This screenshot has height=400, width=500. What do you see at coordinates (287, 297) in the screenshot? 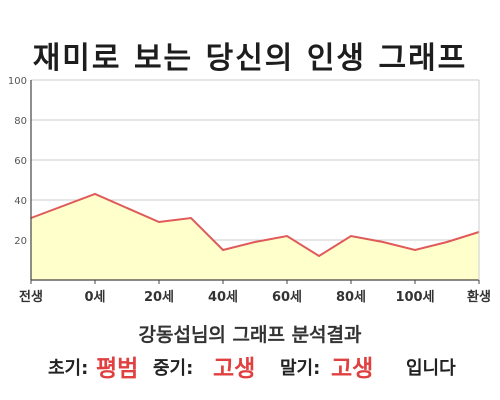
I see `x-tick-label: 60세` at bounding box center [287, 297].